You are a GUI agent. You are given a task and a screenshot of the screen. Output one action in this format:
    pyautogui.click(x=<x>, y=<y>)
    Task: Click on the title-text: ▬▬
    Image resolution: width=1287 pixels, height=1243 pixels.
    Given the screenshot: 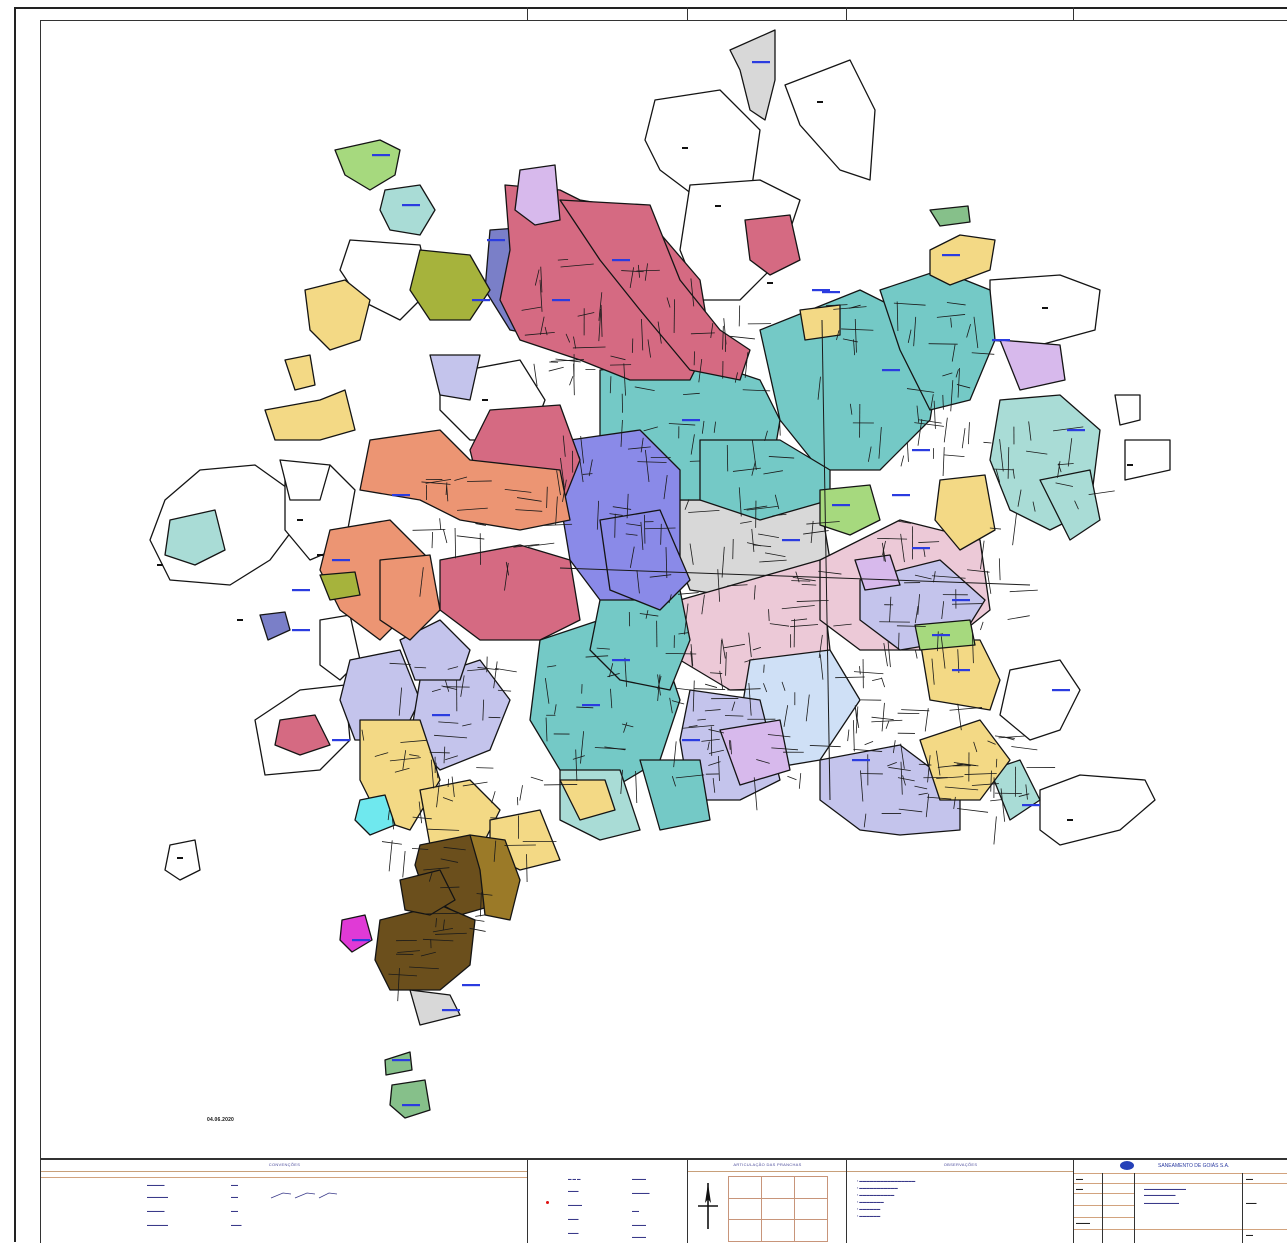 What is the action you would take?
    pyautogui.click(x=1249, y=1235)
    